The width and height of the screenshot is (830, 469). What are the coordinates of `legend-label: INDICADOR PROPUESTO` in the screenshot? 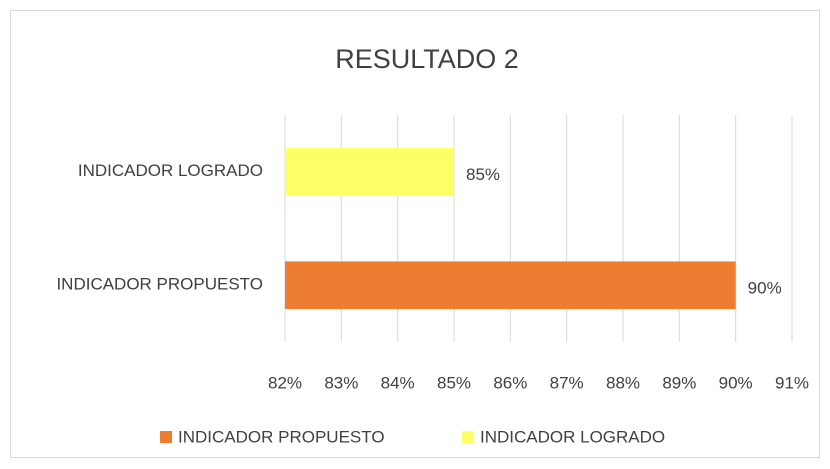 It's located at (281, 436).